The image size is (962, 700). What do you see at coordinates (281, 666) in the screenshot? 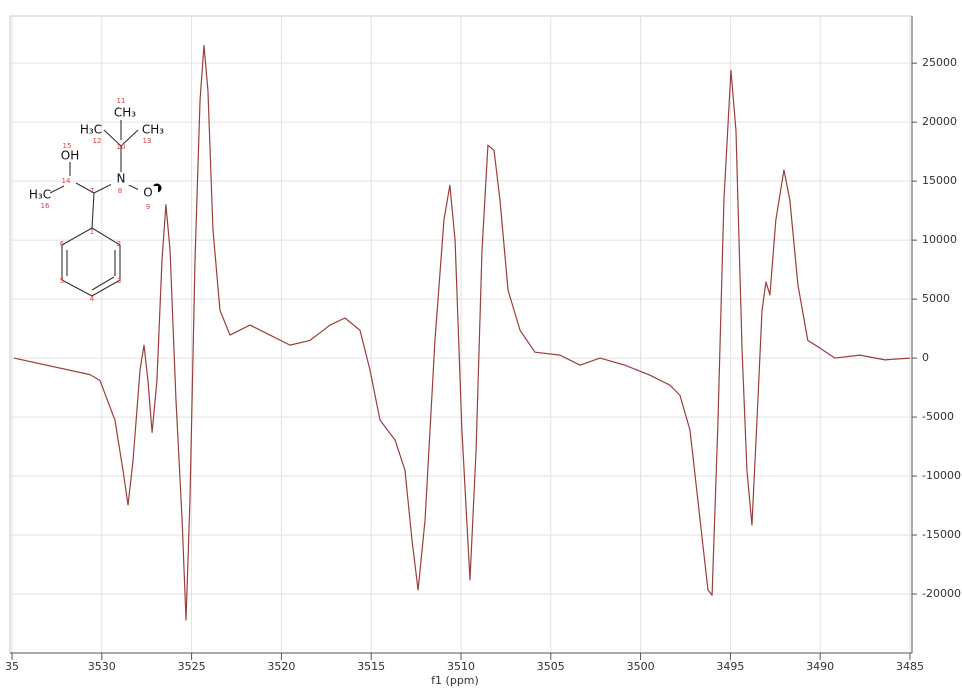
I see `x-tick-label: 3520` at bounding box center [281, 666].